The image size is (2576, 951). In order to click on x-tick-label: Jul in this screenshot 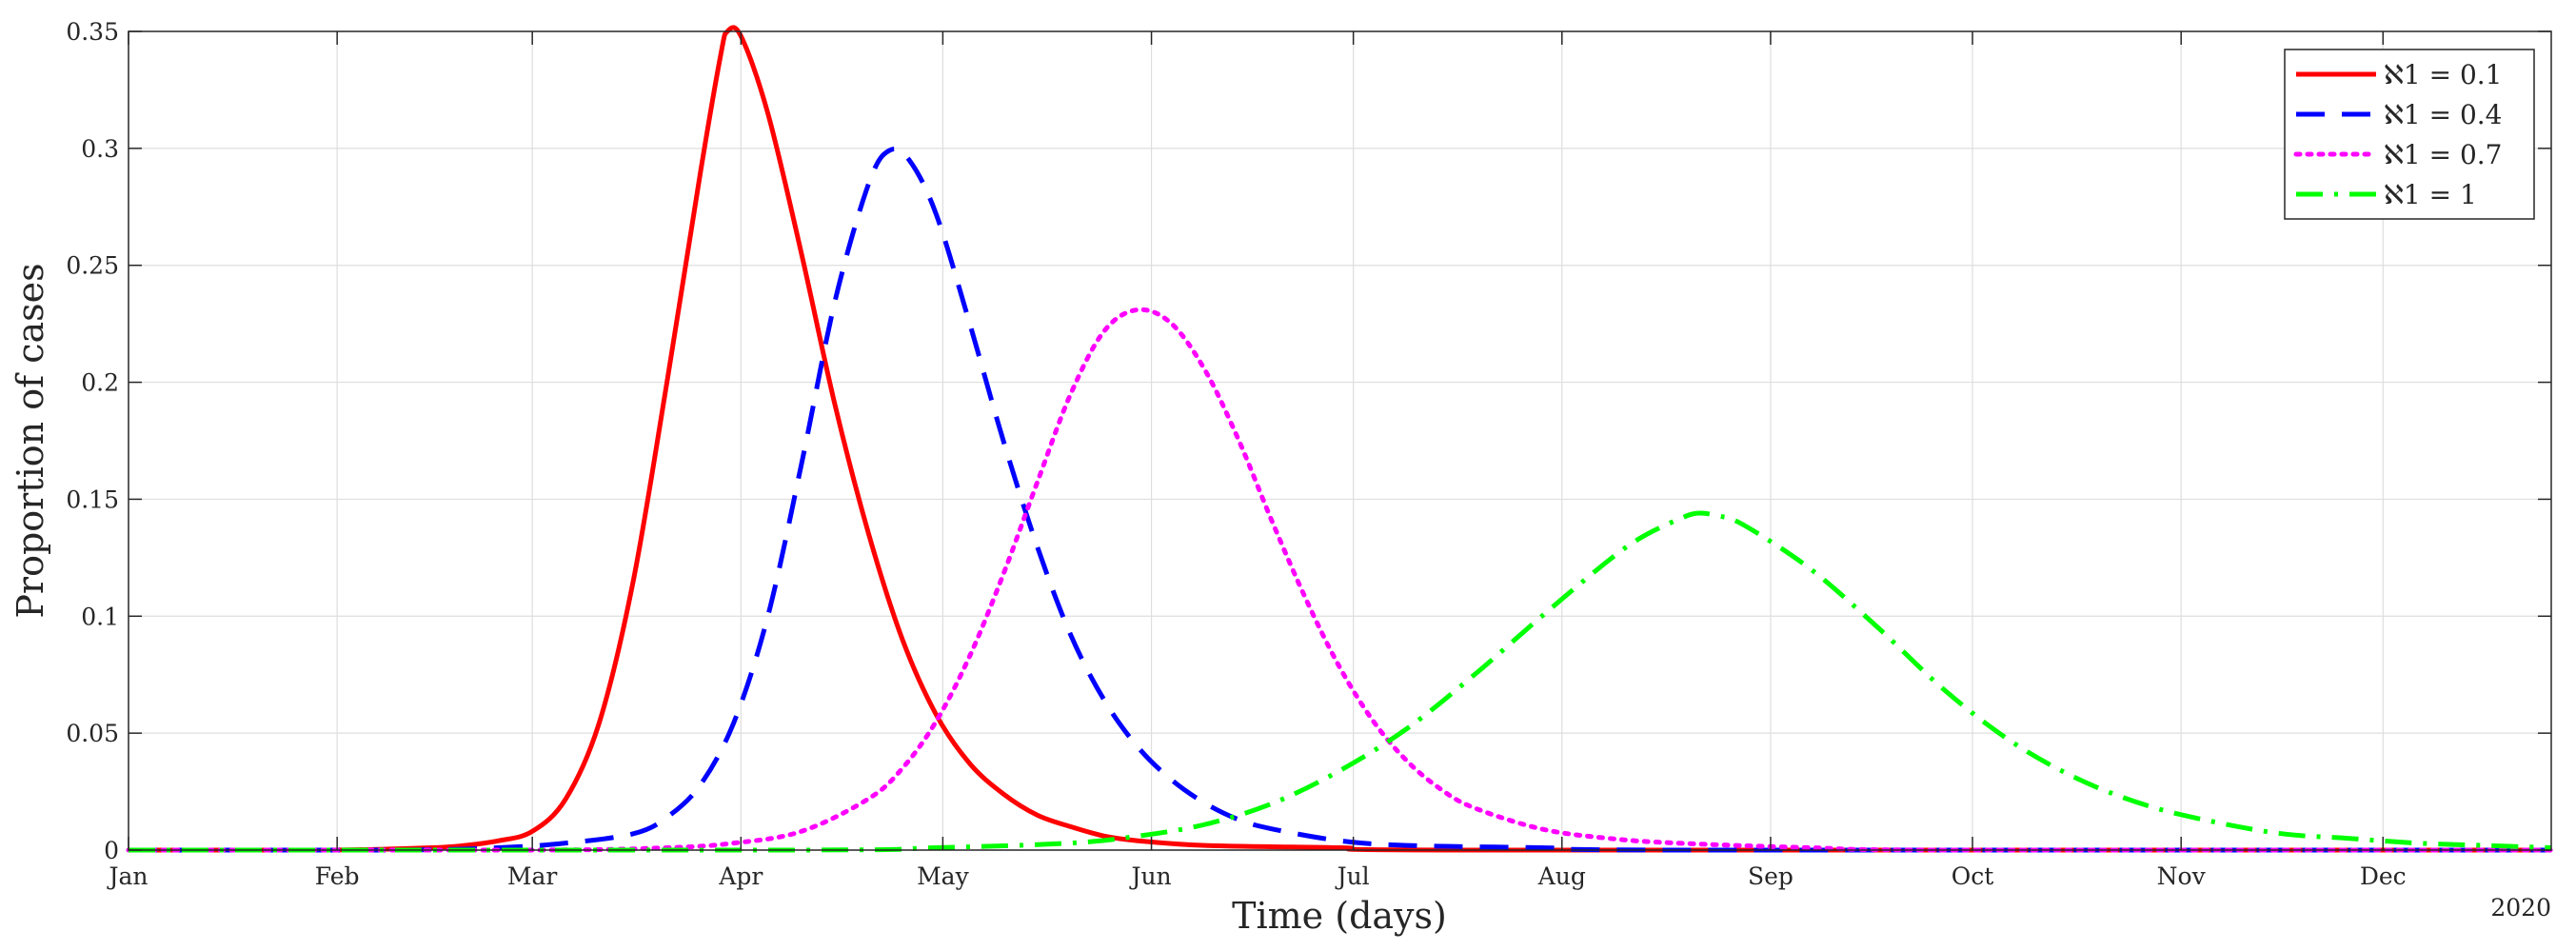, I will do `click(1352, 876)`.